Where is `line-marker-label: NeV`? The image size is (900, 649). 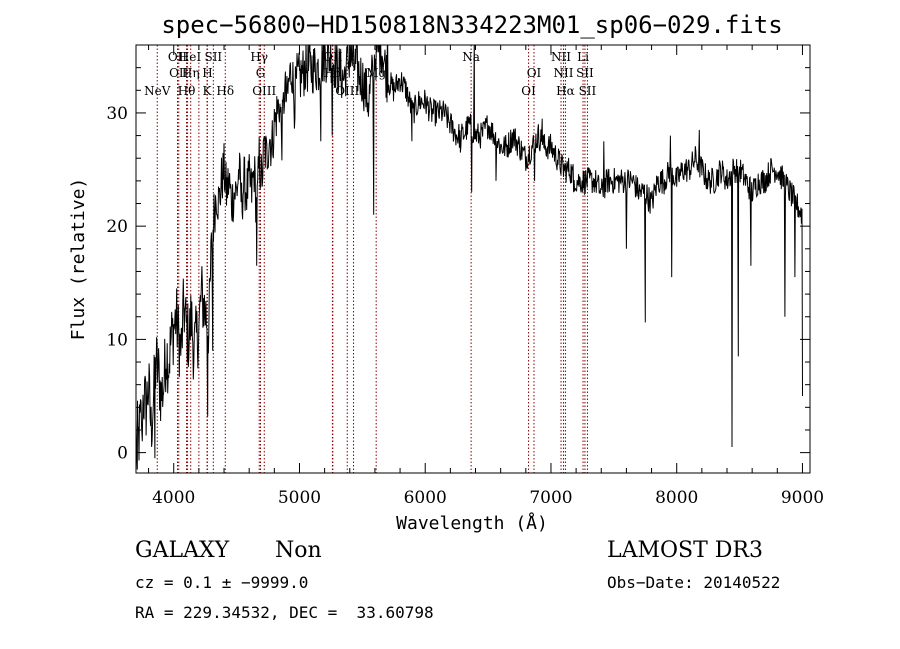 line-marker-label: NeV is located at coordinates (157, 91).